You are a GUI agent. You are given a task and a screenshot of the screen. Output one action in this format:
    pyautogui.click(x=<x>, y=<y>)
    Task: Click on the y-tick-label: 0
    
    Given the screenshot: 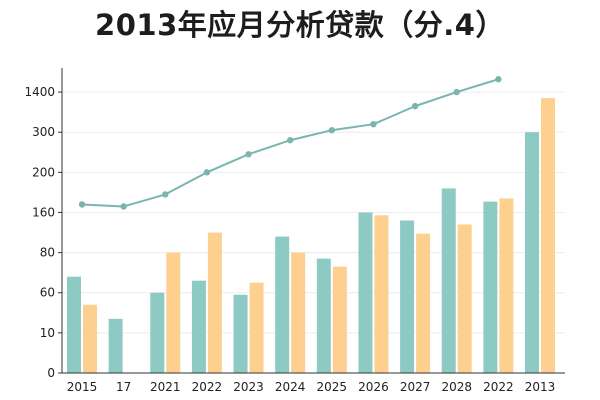 What is the action you would take?
    pyautogui.click(x=51, y=373)
    